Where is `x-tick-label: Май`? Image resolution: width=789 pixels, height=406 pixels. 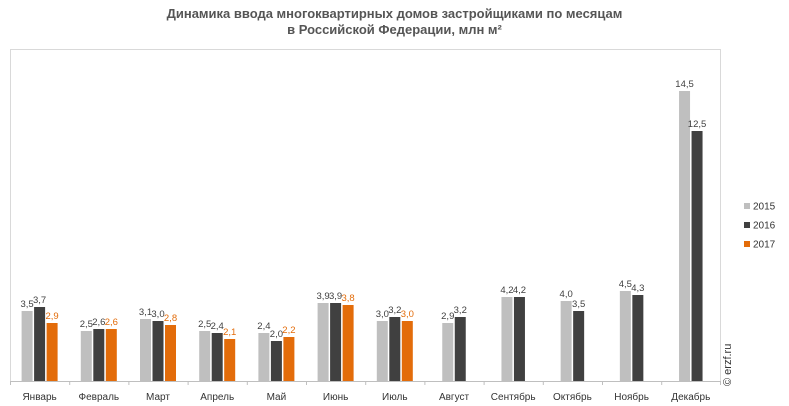
x-tick-label: Май is located at coordinates (277, 397).